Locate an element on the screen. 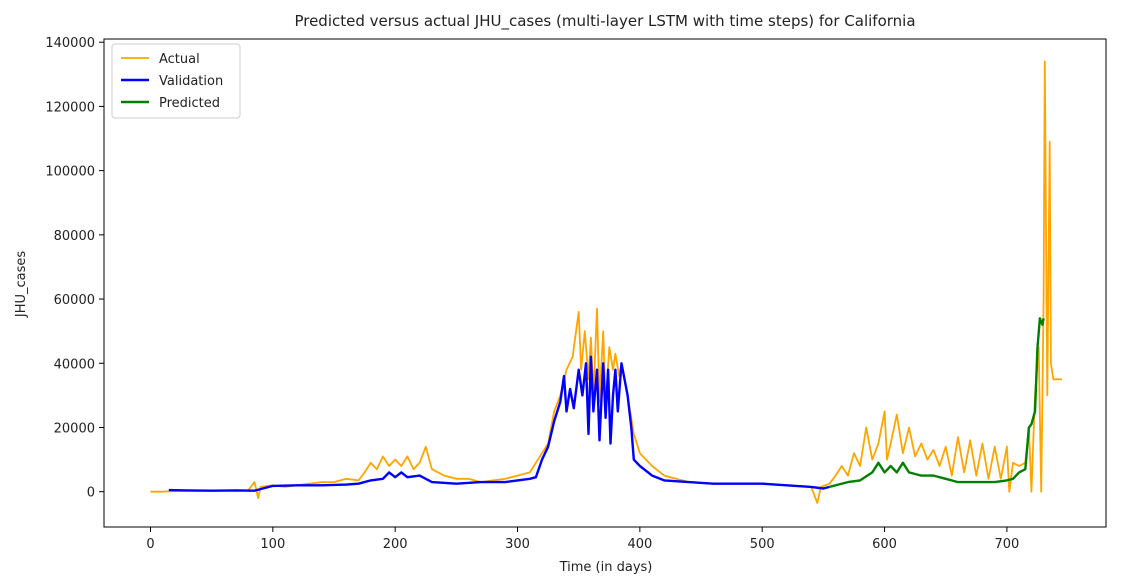 This screenshot has height=583, width=1123. y-tick-label: 140000 is located at coordinates (70, 43).